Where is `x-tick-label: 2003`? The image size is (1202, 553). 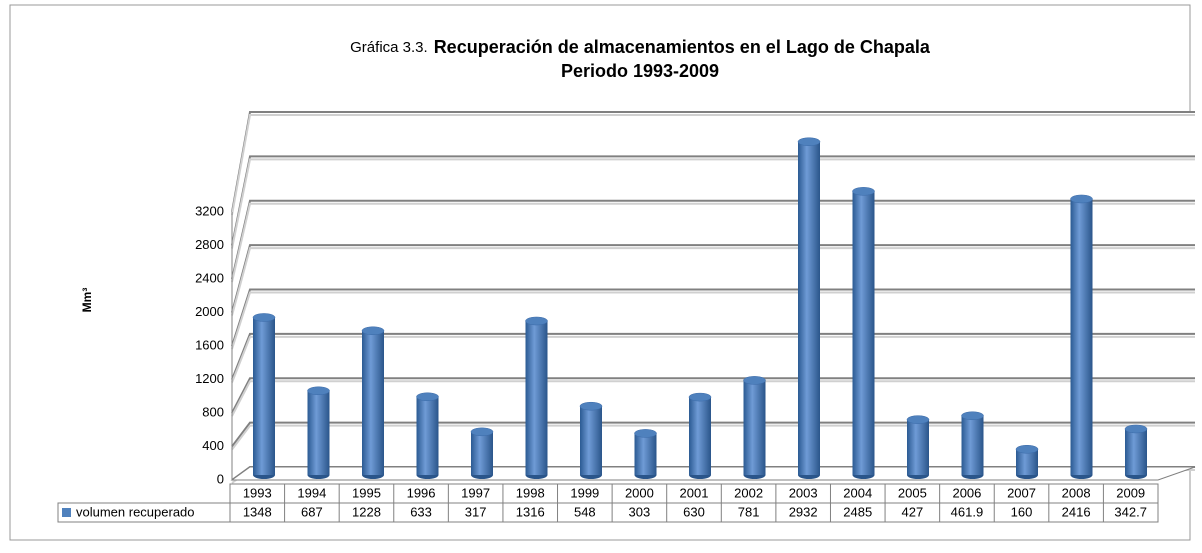
x-tick-label: 2003 is located at coordinates (803, 492).